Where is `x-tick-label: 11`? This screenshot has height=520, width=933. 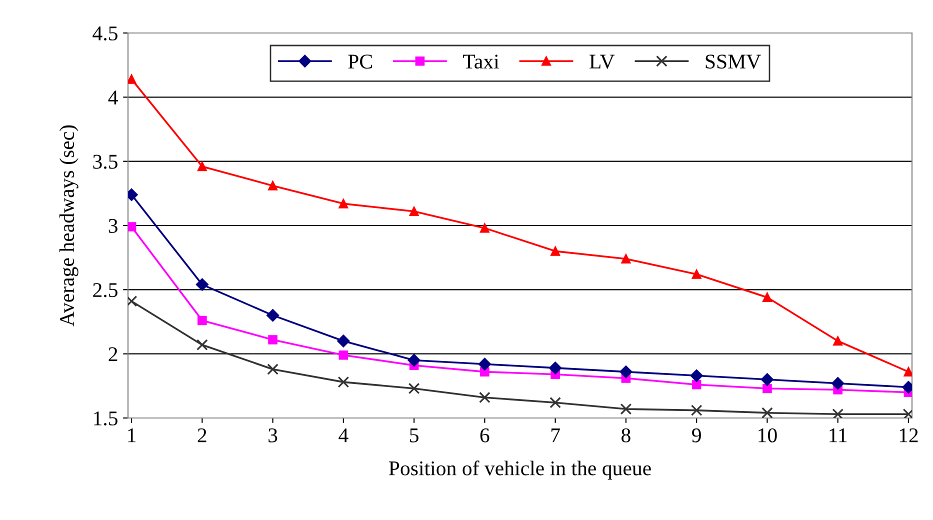
x-tick-label: 11 is located at coordinates (838, 435).